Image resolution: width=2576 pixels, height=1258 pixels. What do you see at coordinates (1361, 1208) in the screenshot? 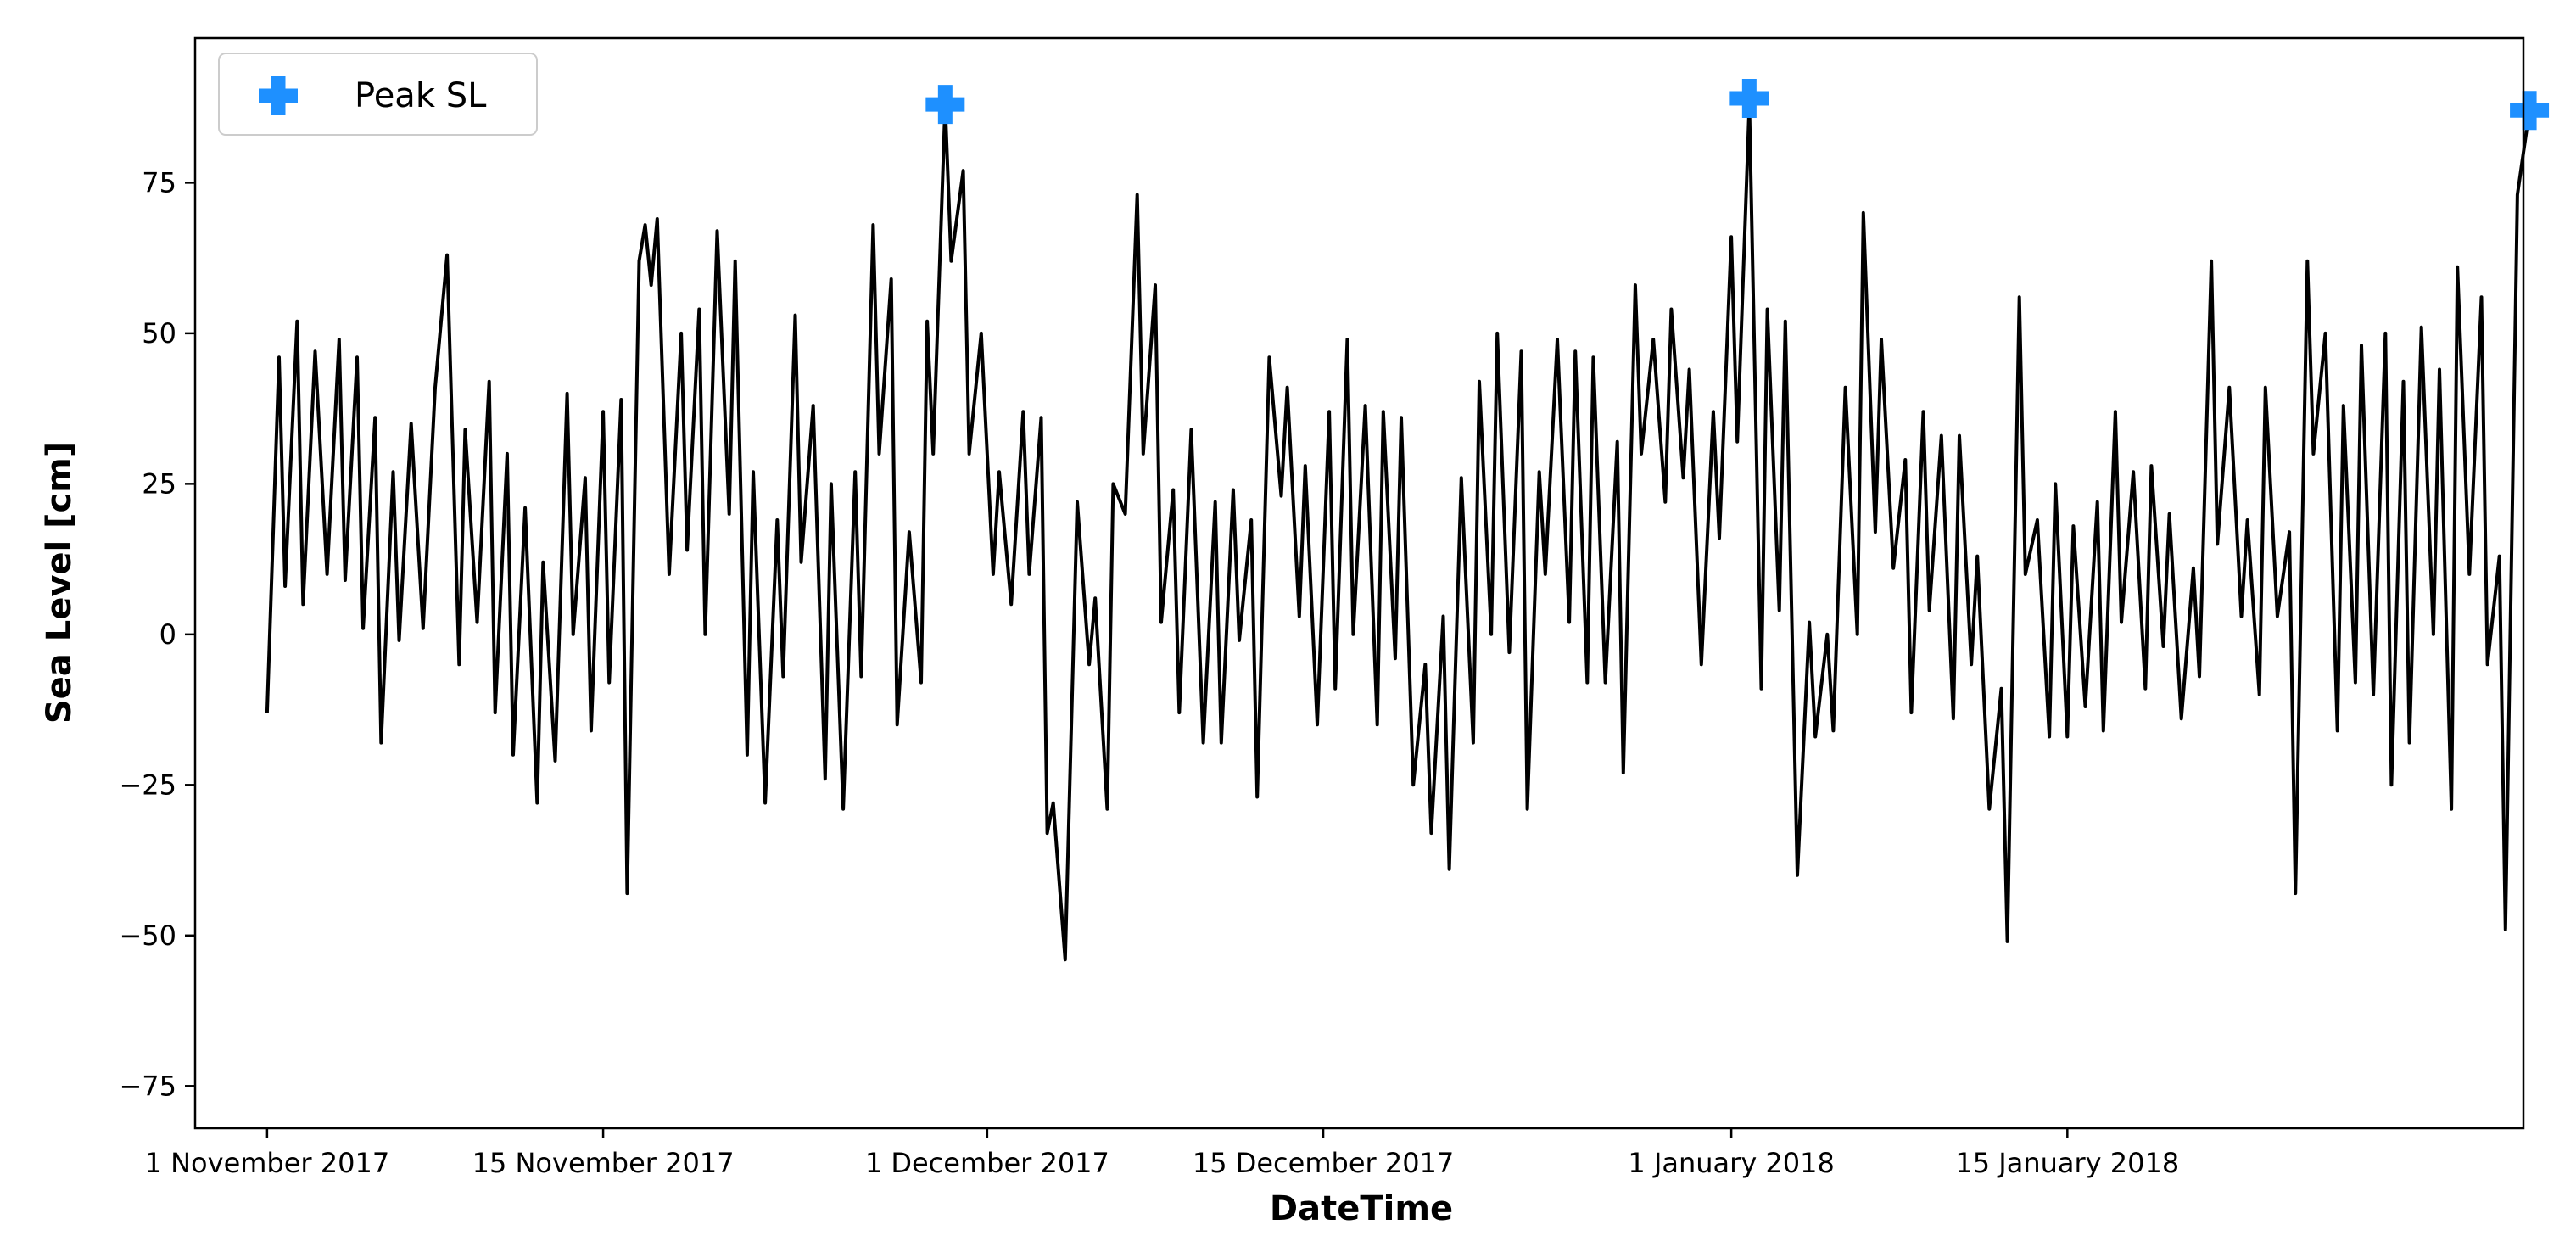
I see `x-axis-label: DateTime` at bounding box center [1361, 1208].